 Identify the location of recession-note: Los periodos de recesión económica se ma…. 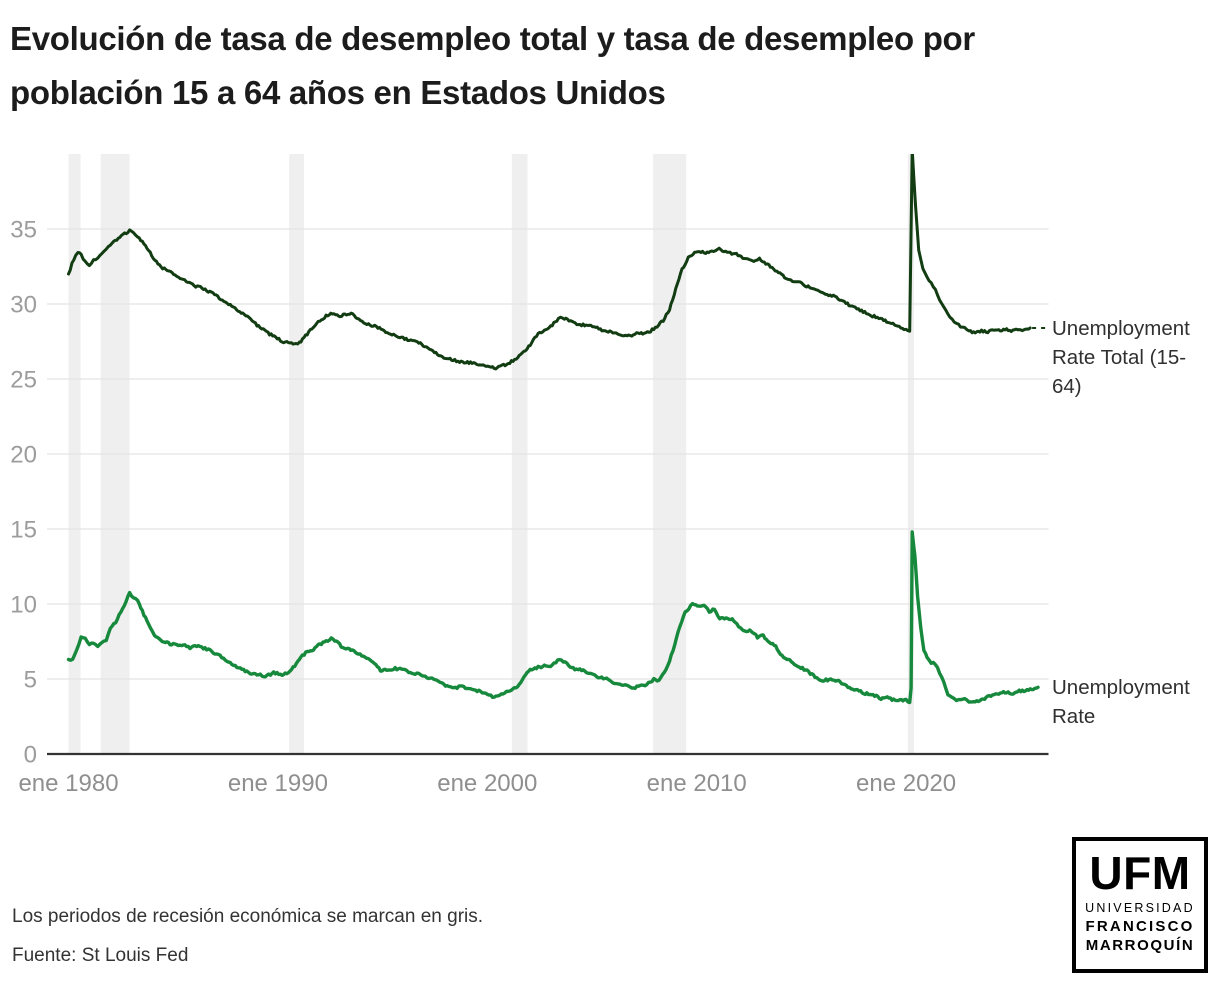
(248, 916).